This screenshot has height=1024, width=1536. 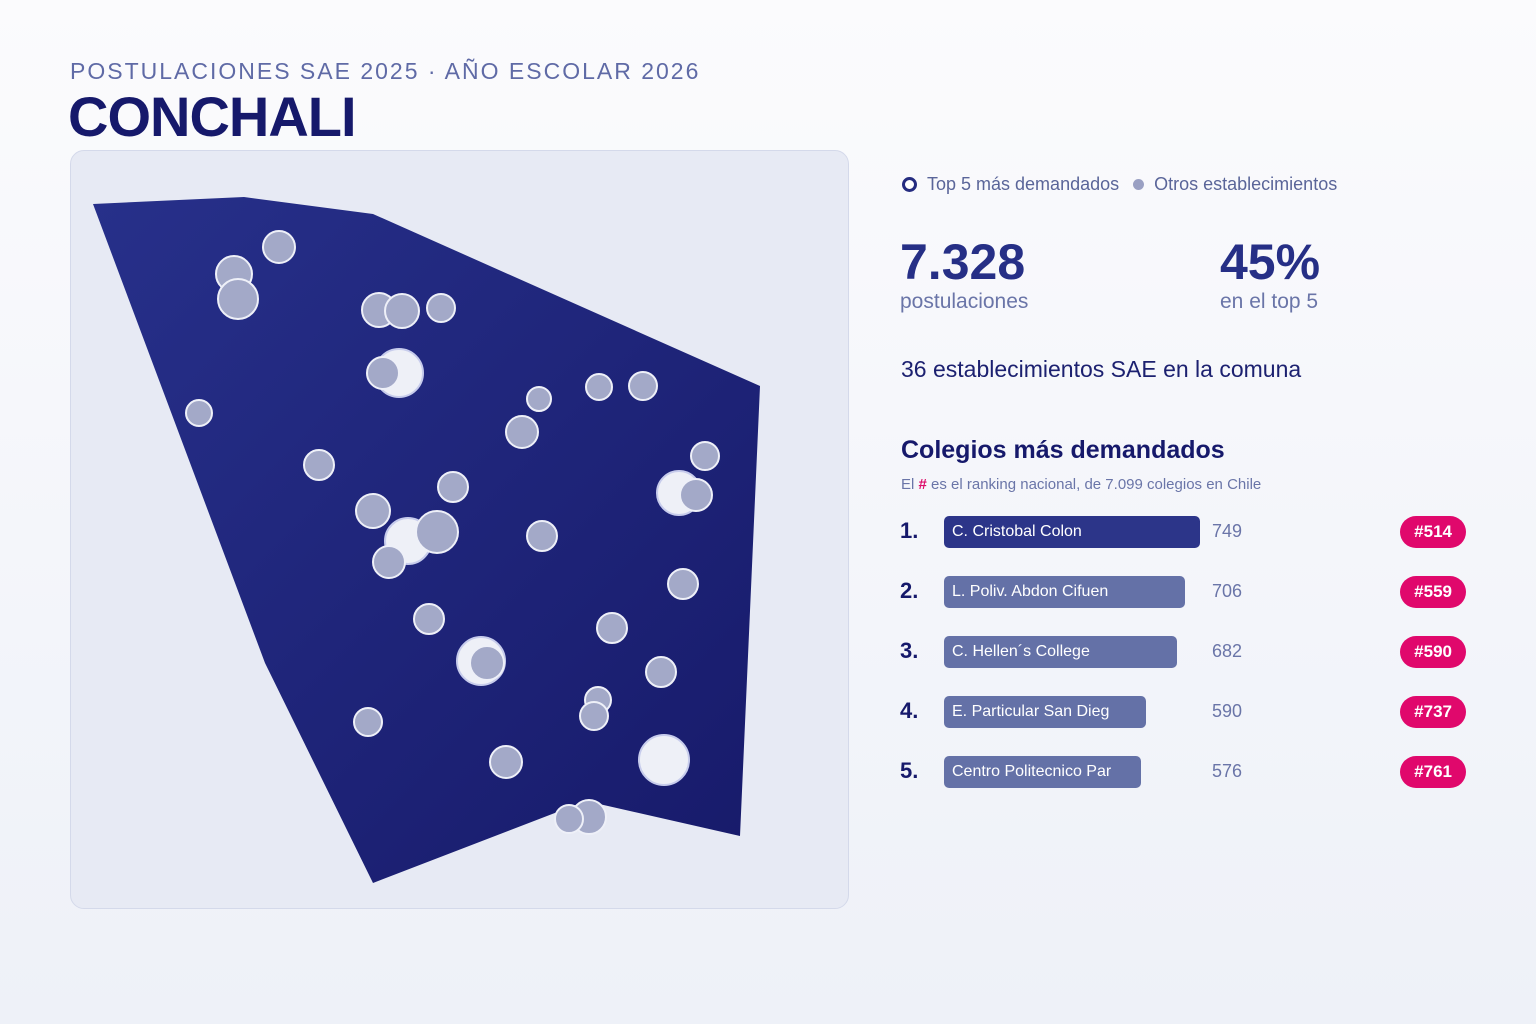 What do you see at coordinates (1227, 711) in the screenshot?
I see `row-value: 590` at bounding box center [1227, 711].